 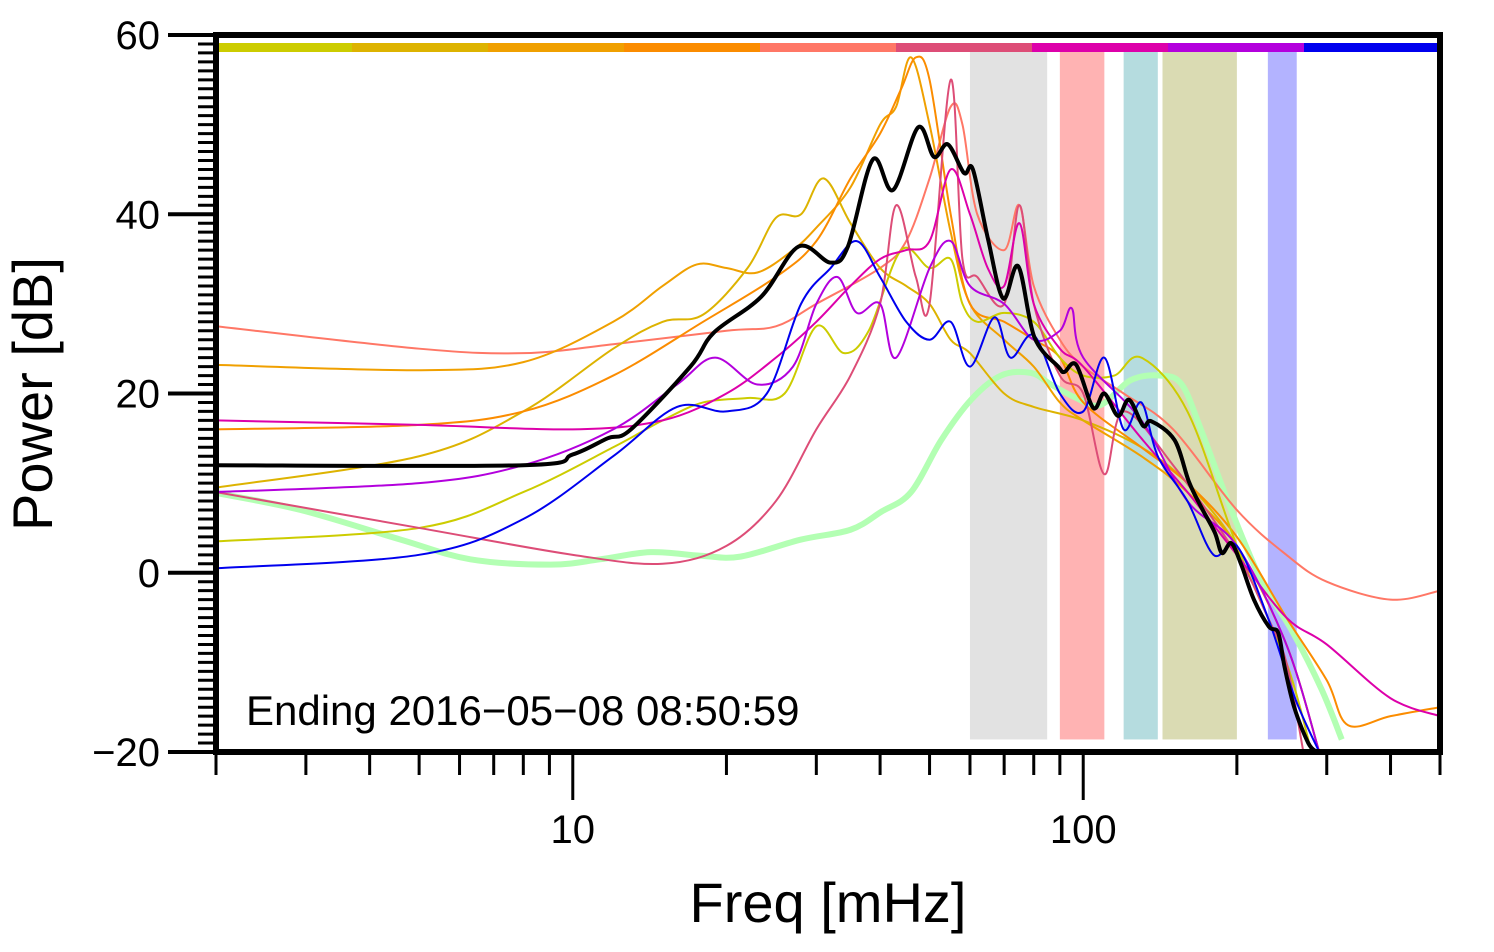 I want to click on x-axis: 10 100, so click(x=828, y=802).